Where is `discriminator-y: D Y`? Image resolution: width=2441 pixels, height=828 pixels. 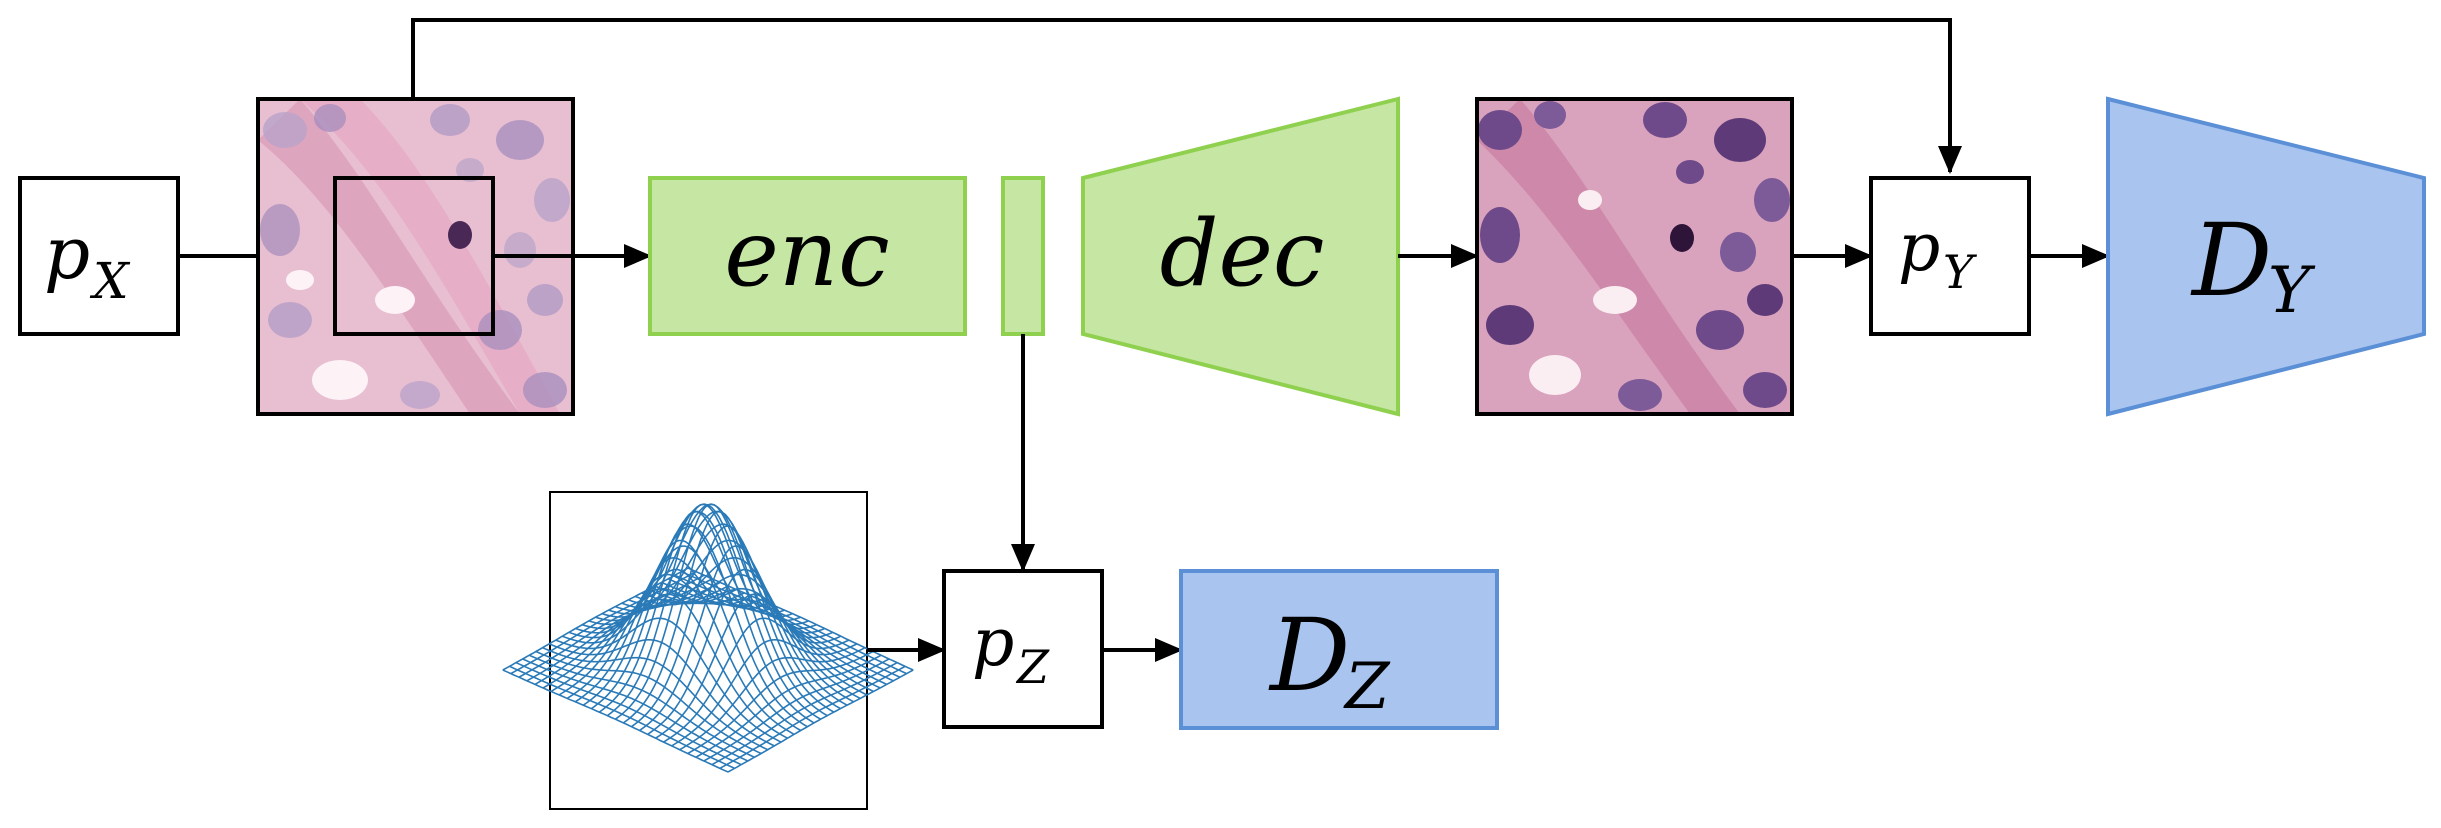 discriminator-y: D Y is located at coordinates (2266, 256).